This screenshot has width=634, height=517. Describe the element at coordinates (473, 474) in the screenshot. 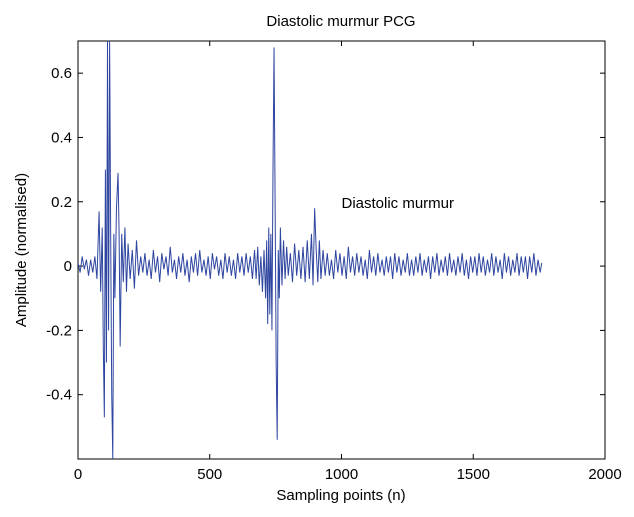

I see `x-tick-label: 1500` at that location.